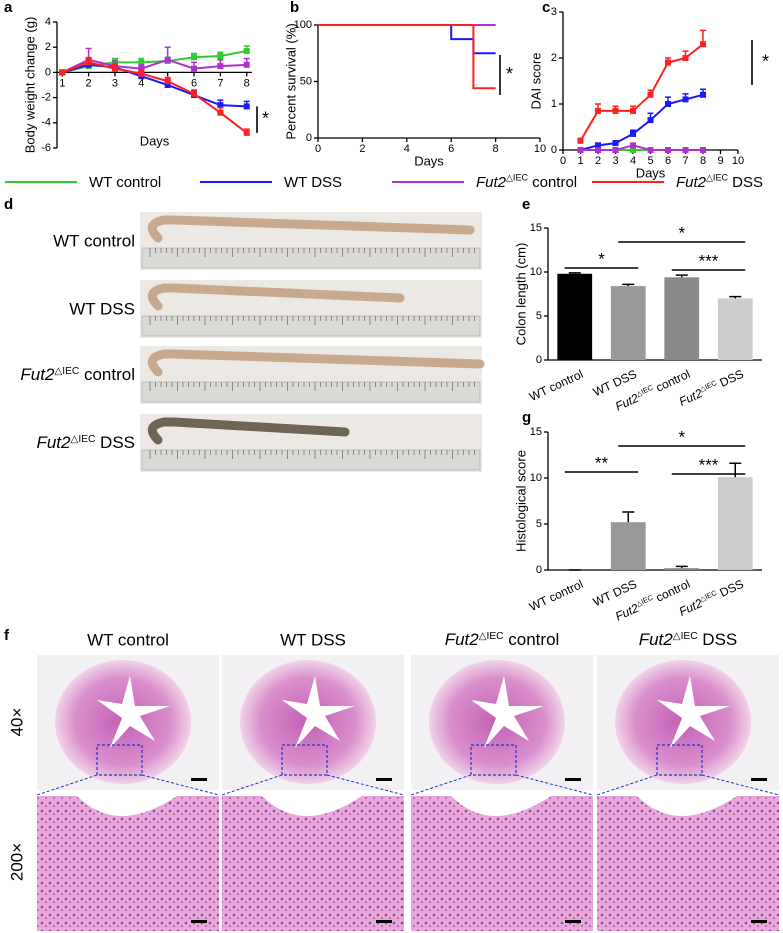 This screenshot has width=783, height=933. I want to click on x-tick-label: 8, so click(247, 83).